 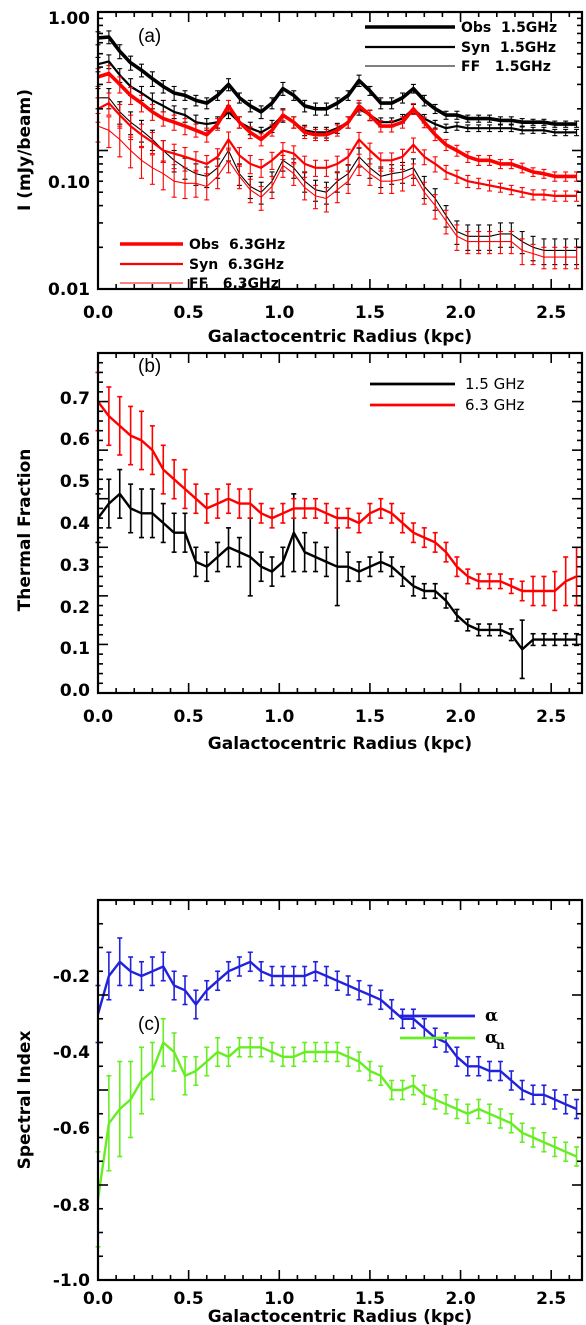 I want to click on panel-b-ytick-label: 0.7, so click(x=75, y=399).